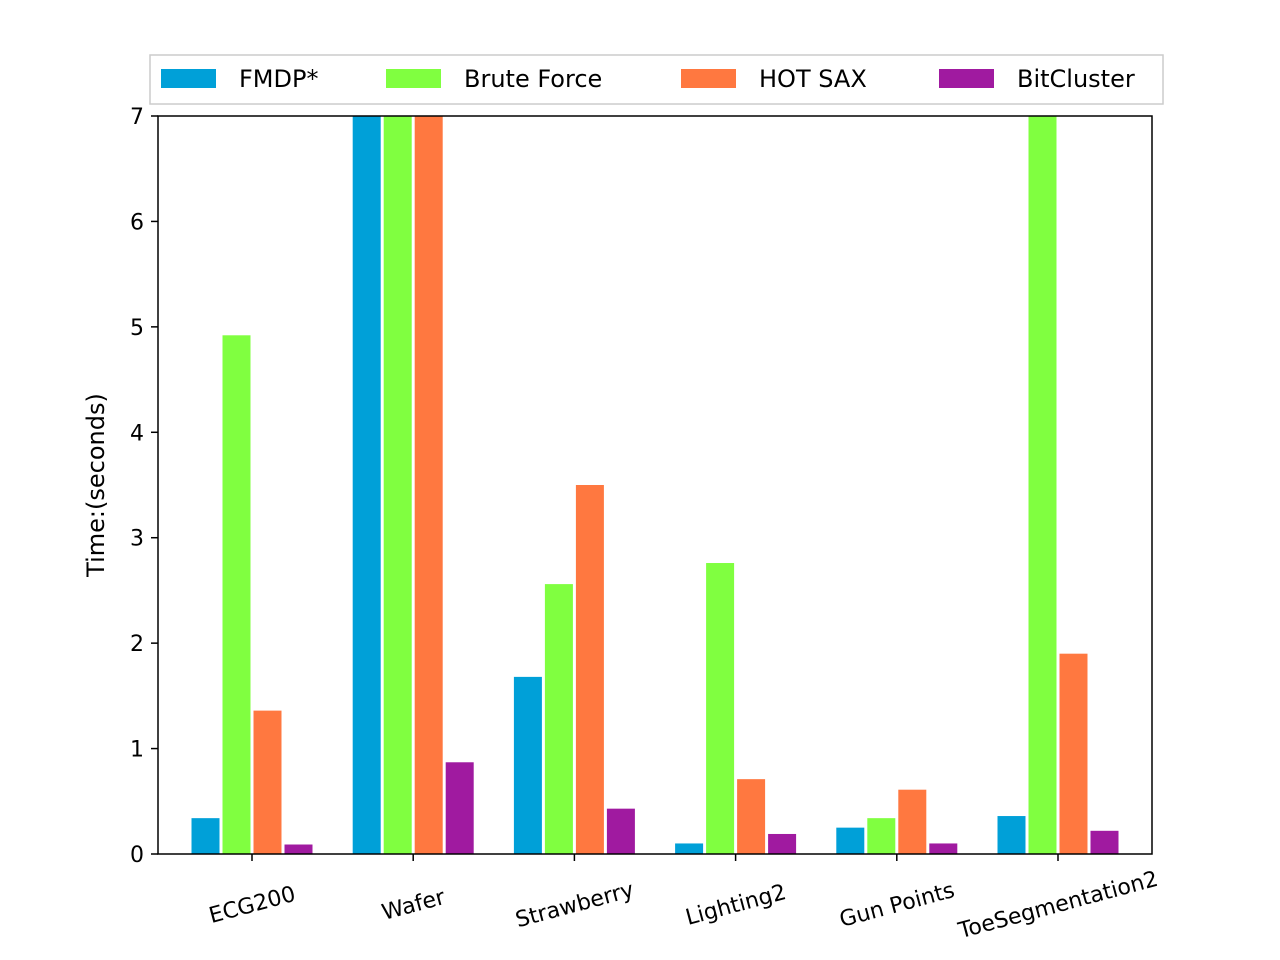 The height and width of the screenshot is (960, 1280). I want to click on x-tick-label: Wafer, so click(413, 905).